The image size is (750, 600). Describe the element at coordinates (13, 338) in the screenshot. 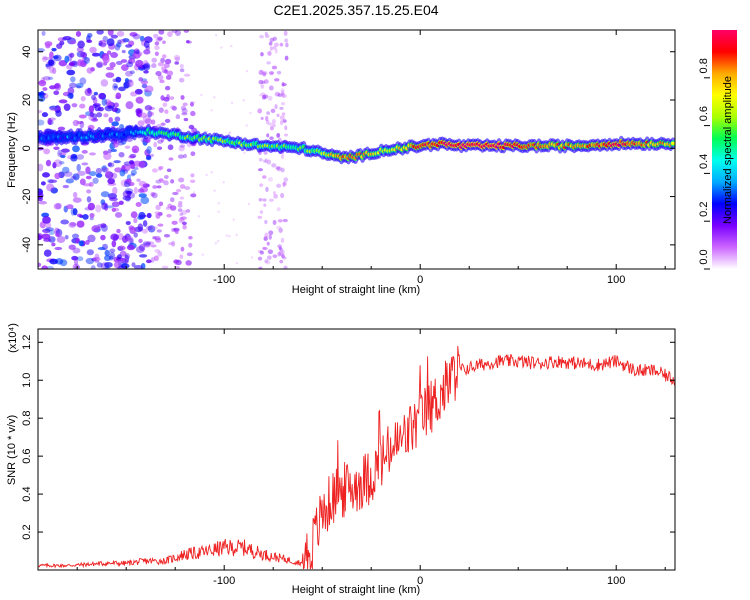

I see `snr-scale-note: (x10⁴)` at that location.